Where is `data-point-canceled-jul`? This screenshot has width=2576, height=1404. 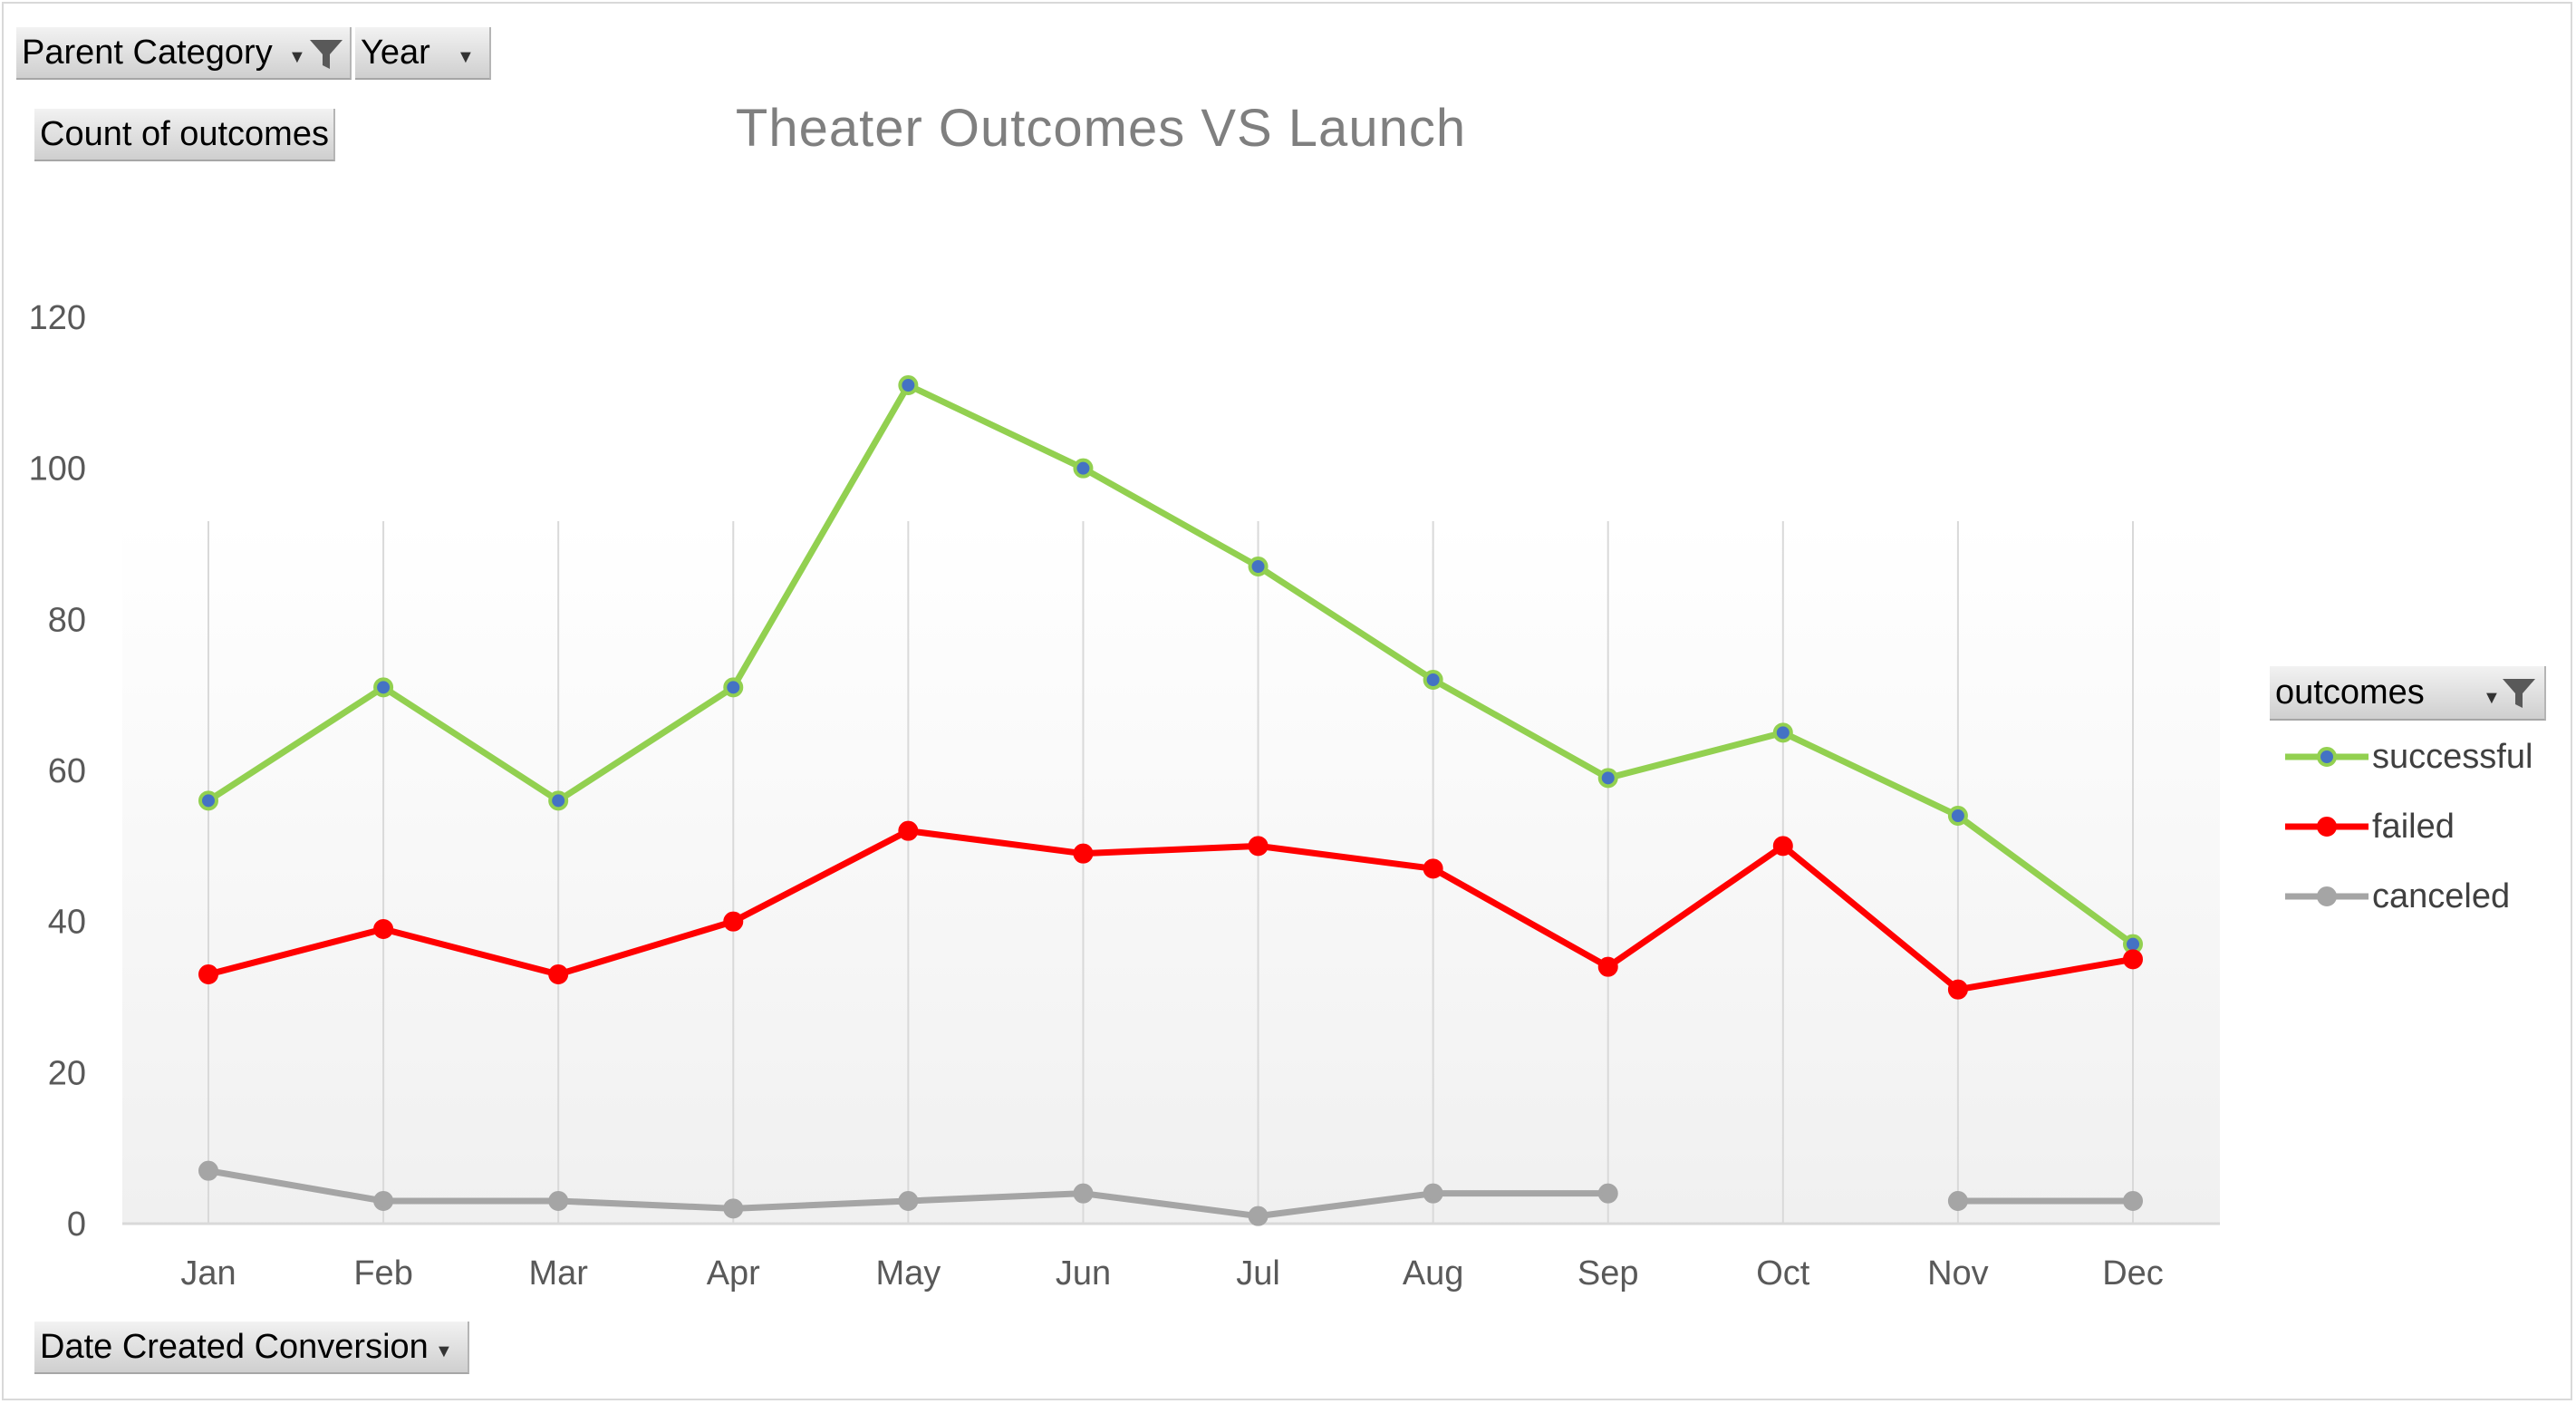 data-point-canceled-jul is located at coordinates (1258, 1216).